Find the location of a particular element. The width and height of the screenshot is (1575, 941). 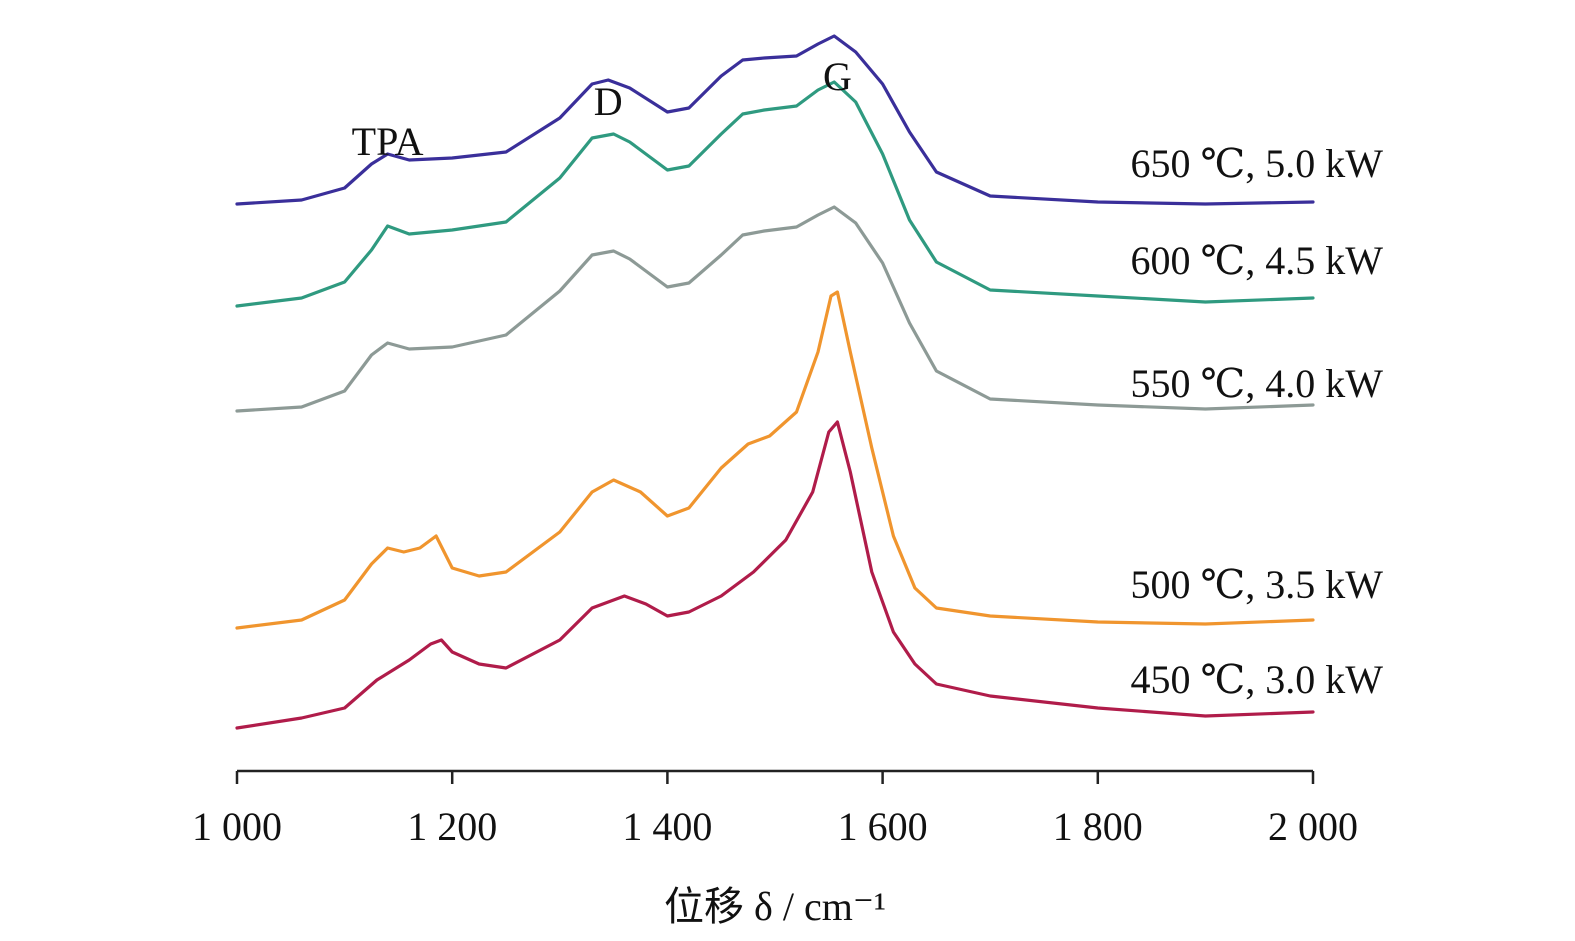

peak-label-g: G is located at coordinates (837, 76).